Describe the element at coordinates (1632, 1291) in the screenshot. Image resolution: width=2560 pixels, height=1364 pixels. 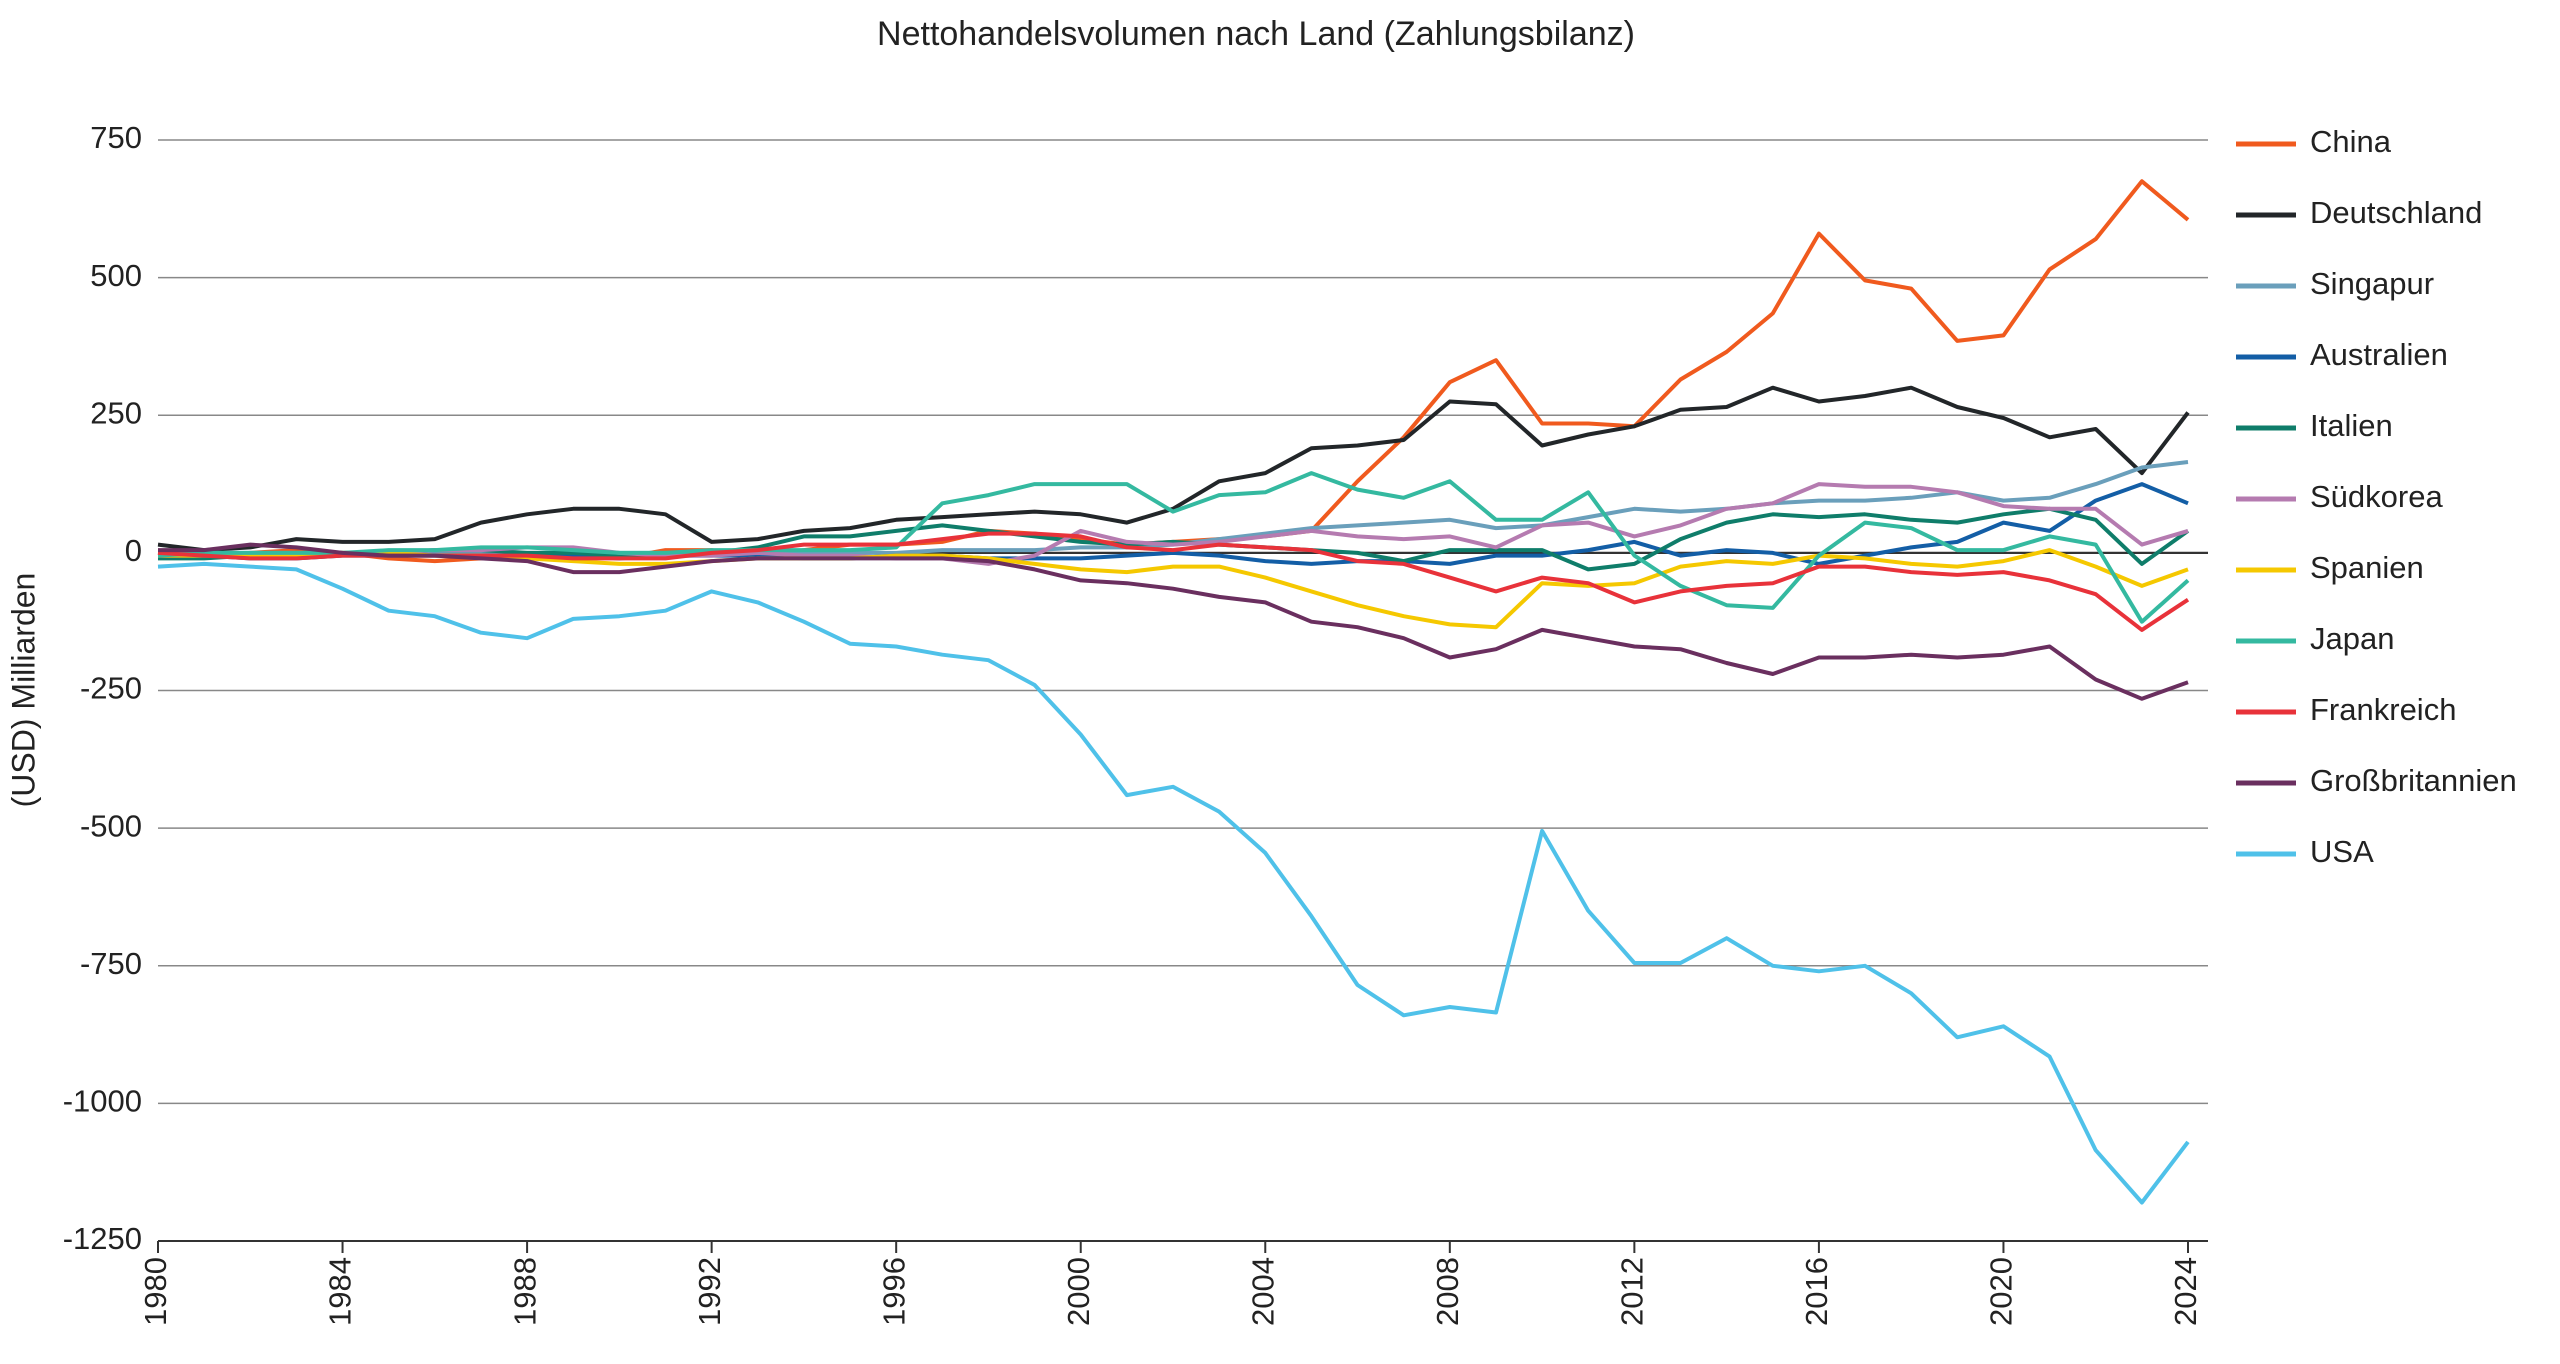
I see `x-tick-label: 2012` at that location.